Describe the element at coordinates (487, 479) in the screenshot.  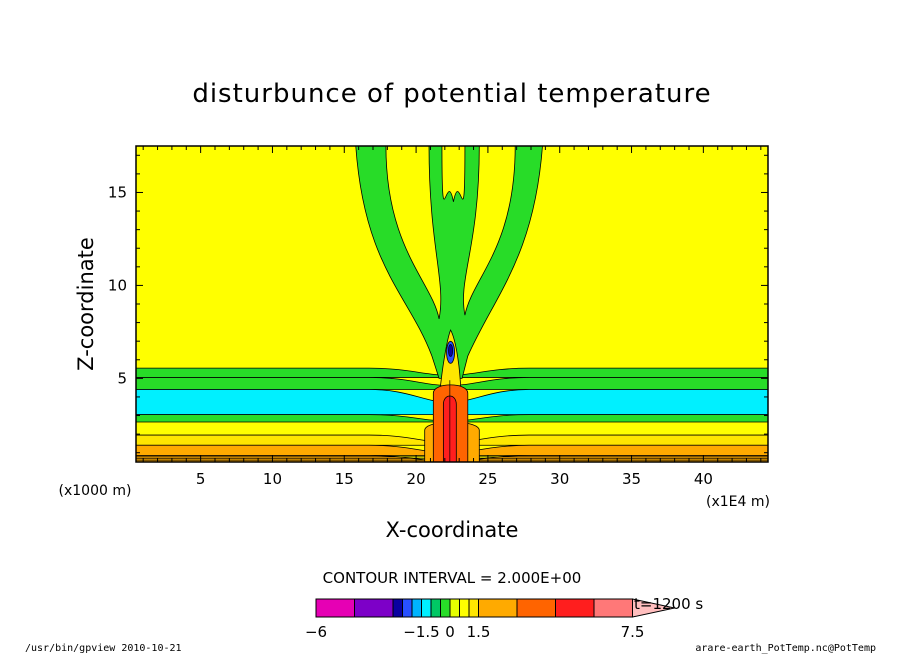
I see `x-tick-label: 25` at that location.